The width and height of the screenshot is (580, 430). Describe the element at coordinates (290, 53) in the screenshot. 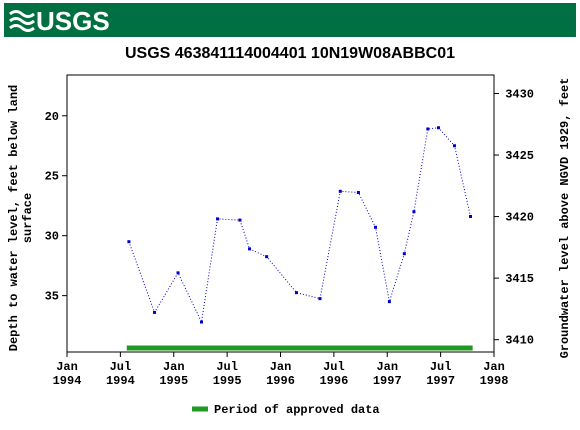

I see `chart-title: USGS 463841114004401 10N19W08ABBC01` at that location.